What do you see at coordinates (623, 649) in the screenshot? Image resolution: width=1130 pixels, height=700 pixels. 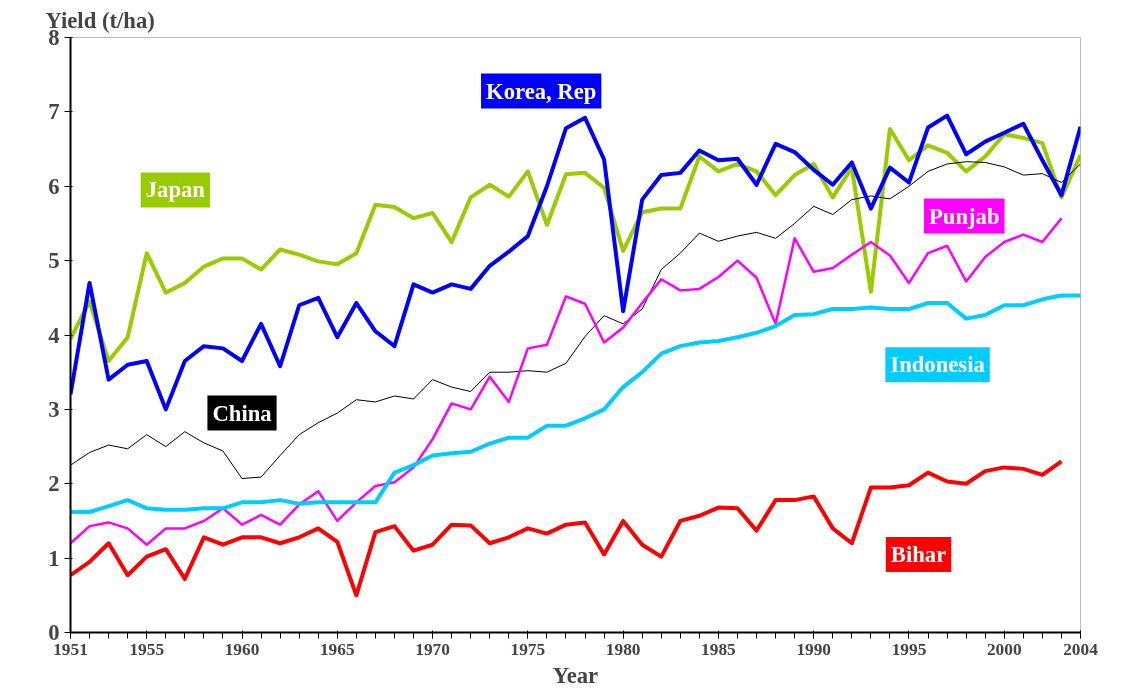 I see `x-tick-label: 1980` at bounding box center [623, 649].